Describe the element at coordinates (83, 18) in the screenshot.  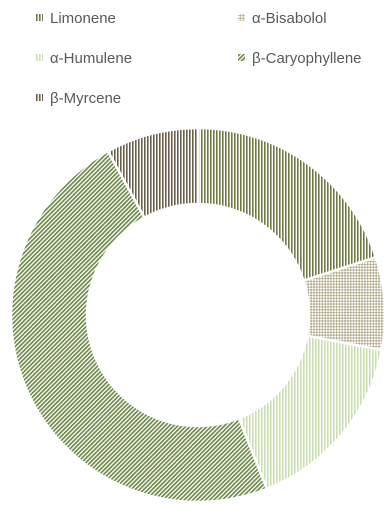
I see `legend-label: Limonene` at that location.